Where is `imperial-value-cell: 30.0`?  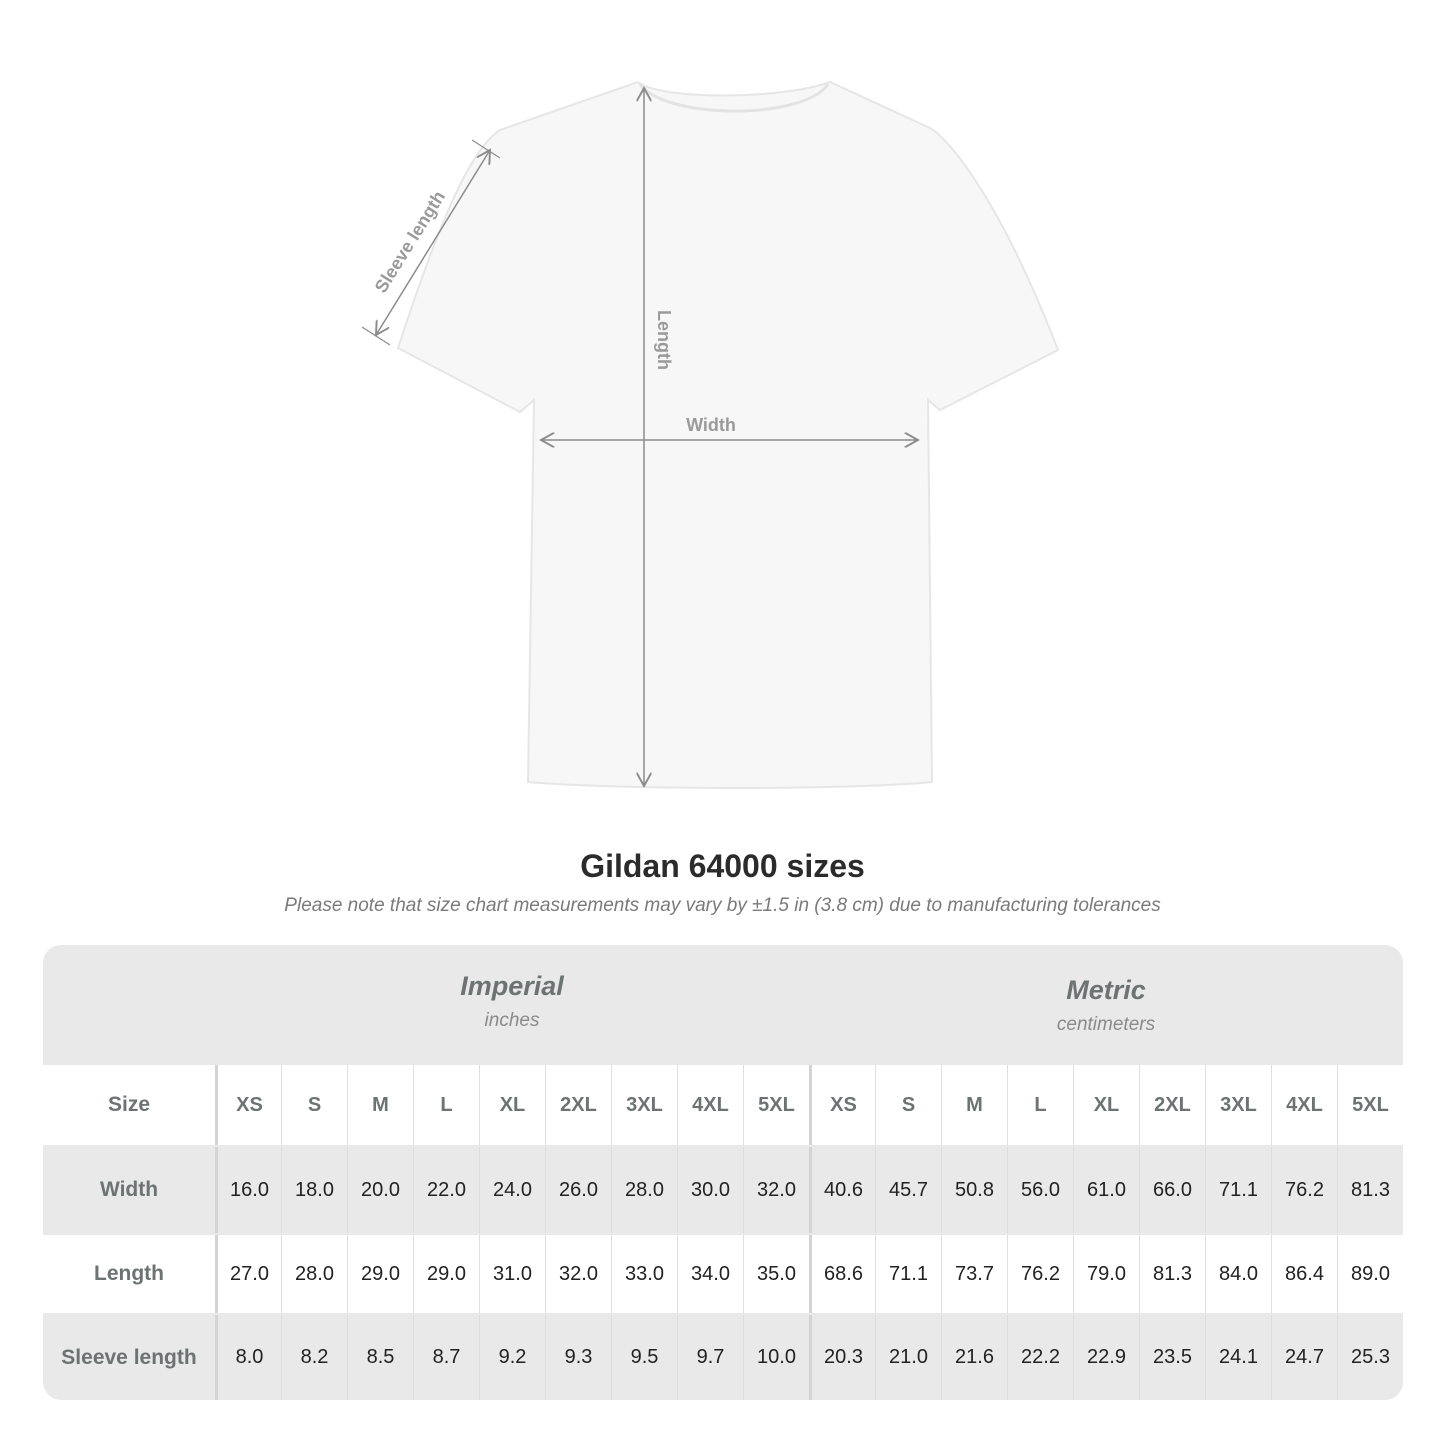
imperial-value-cell: 30.0 is located at coordinates (710, 1190).